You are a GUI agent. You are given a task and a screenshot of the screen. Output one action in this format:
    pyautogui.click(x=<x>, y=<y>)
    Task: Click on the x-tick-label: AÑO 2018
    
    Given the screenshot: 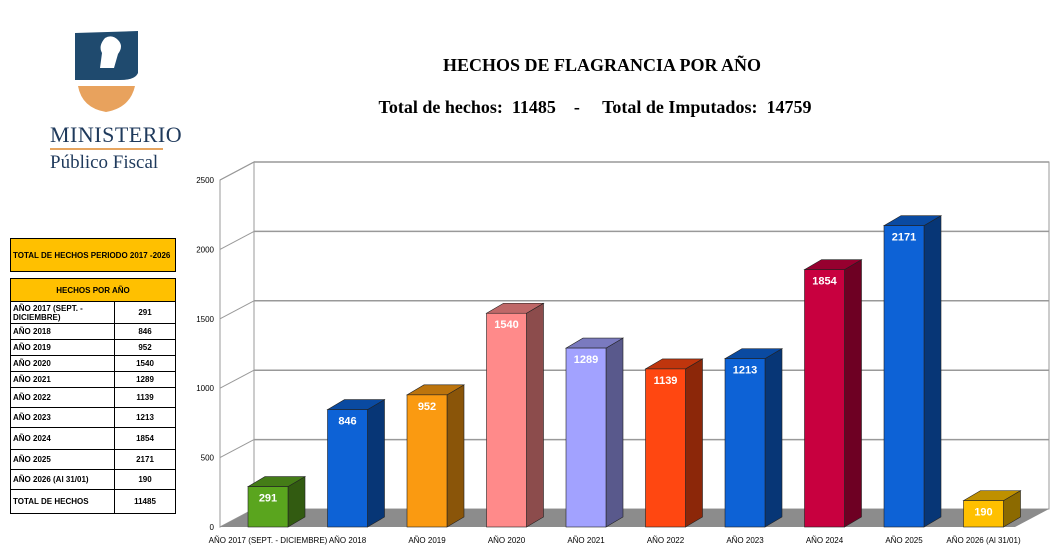 What is the action you would take?
    pyautogui.click(x=348, y=540)
    